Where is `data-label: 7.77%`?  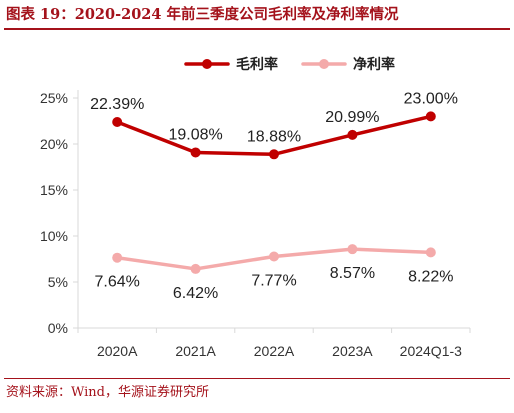 data-label: 7.77% is located at coordinates (273, 281).